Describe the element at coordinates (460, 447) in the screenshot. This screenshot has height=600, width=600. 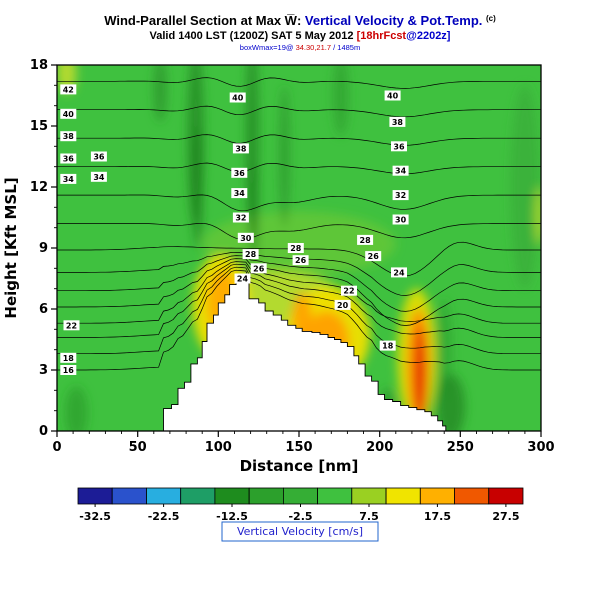
I see `x-tick-label: 250` at that location.